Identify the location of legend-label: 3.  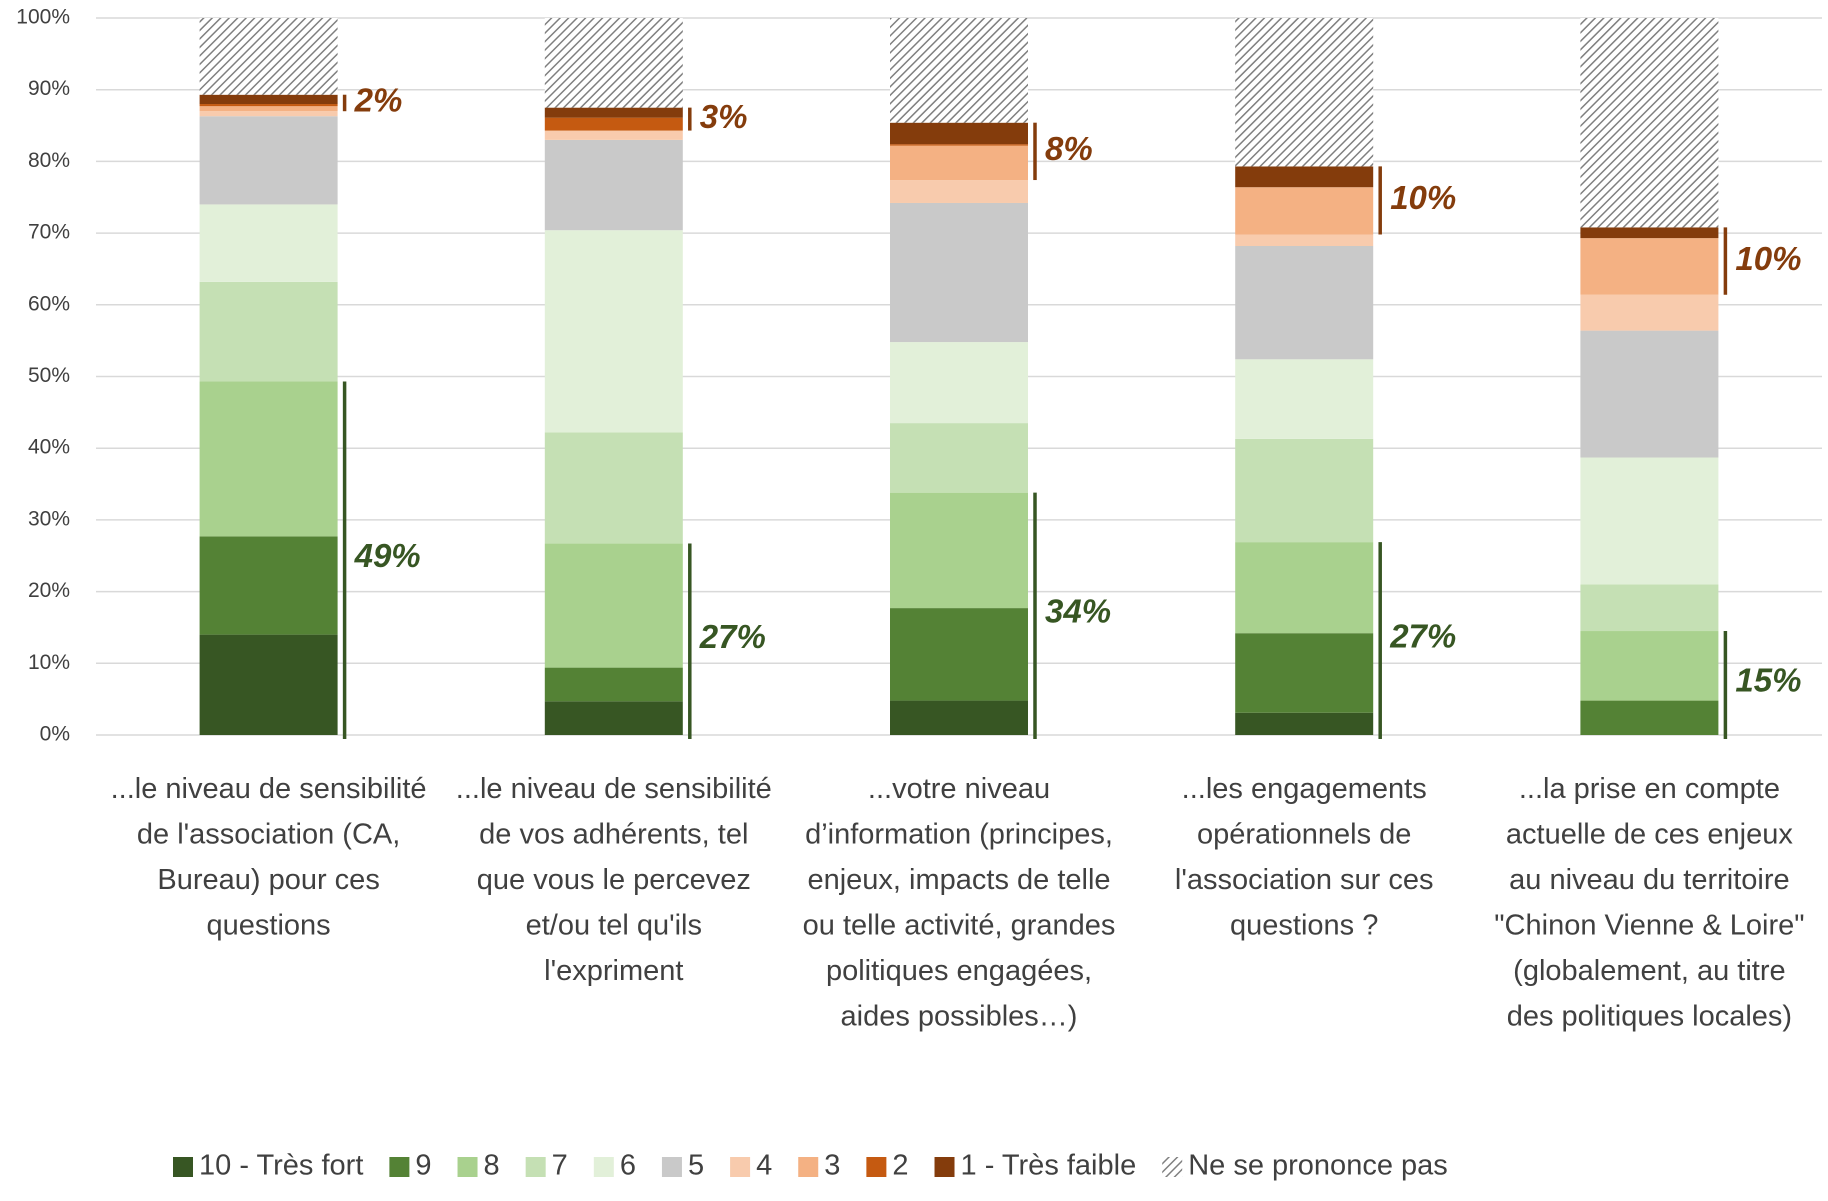
(832, 1166).